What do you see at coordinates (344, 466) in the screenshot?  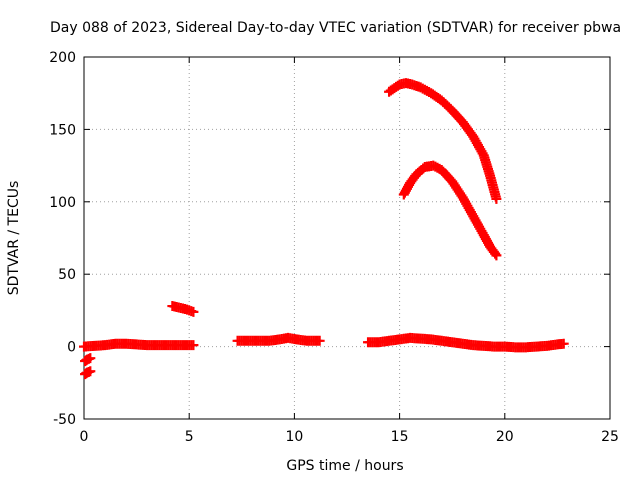 I see `x-axis-label: GPS time / hours` at bounding box center [344, 466].